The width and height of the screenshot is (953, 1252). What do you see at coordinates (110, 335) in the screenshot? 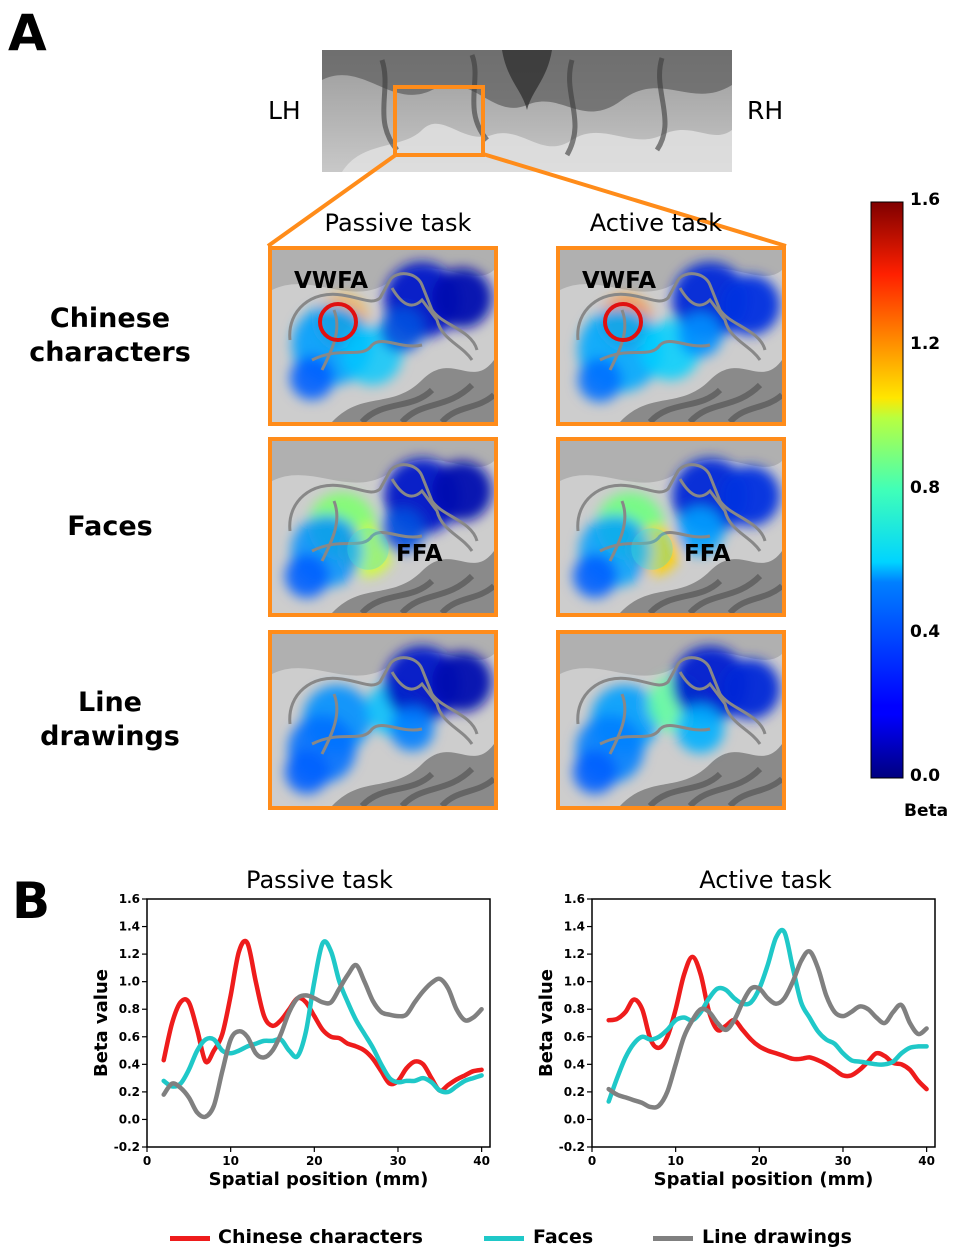
I see `row-label-chinese: Chinese characters` at bounding box center [110, 335].